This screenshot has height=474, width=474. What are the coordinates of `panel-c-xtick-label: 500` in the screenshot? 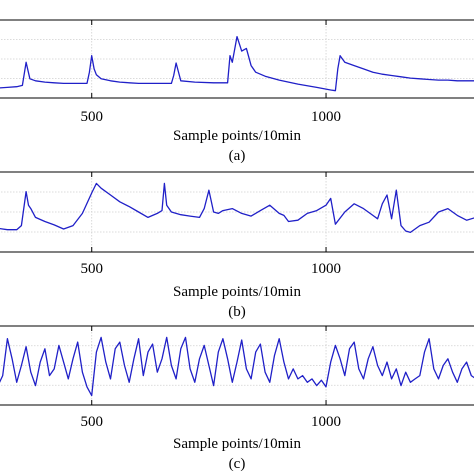 It's located at (91, 422).